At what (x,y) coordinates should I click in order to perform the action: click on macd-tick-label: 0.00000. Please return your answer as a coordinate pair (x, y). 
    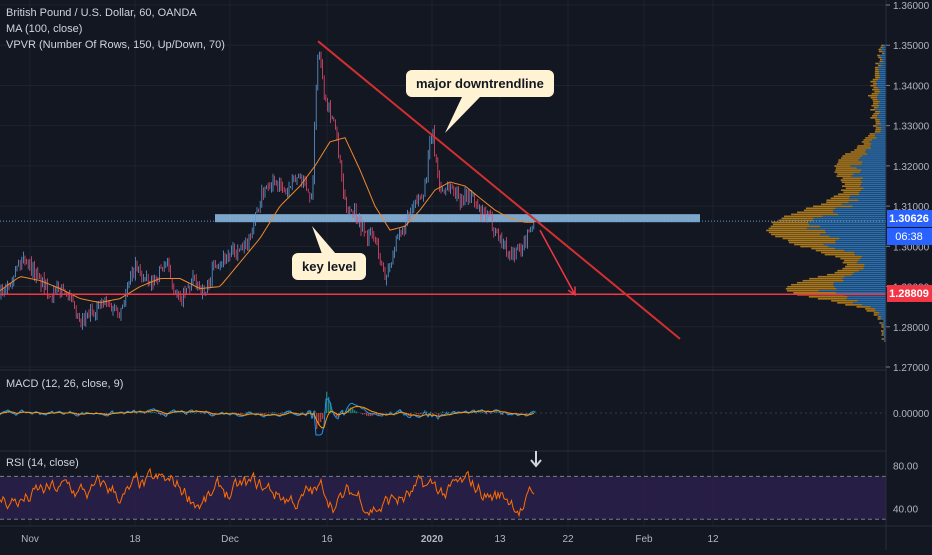
    Looking at the image, I should click on (911, 414).